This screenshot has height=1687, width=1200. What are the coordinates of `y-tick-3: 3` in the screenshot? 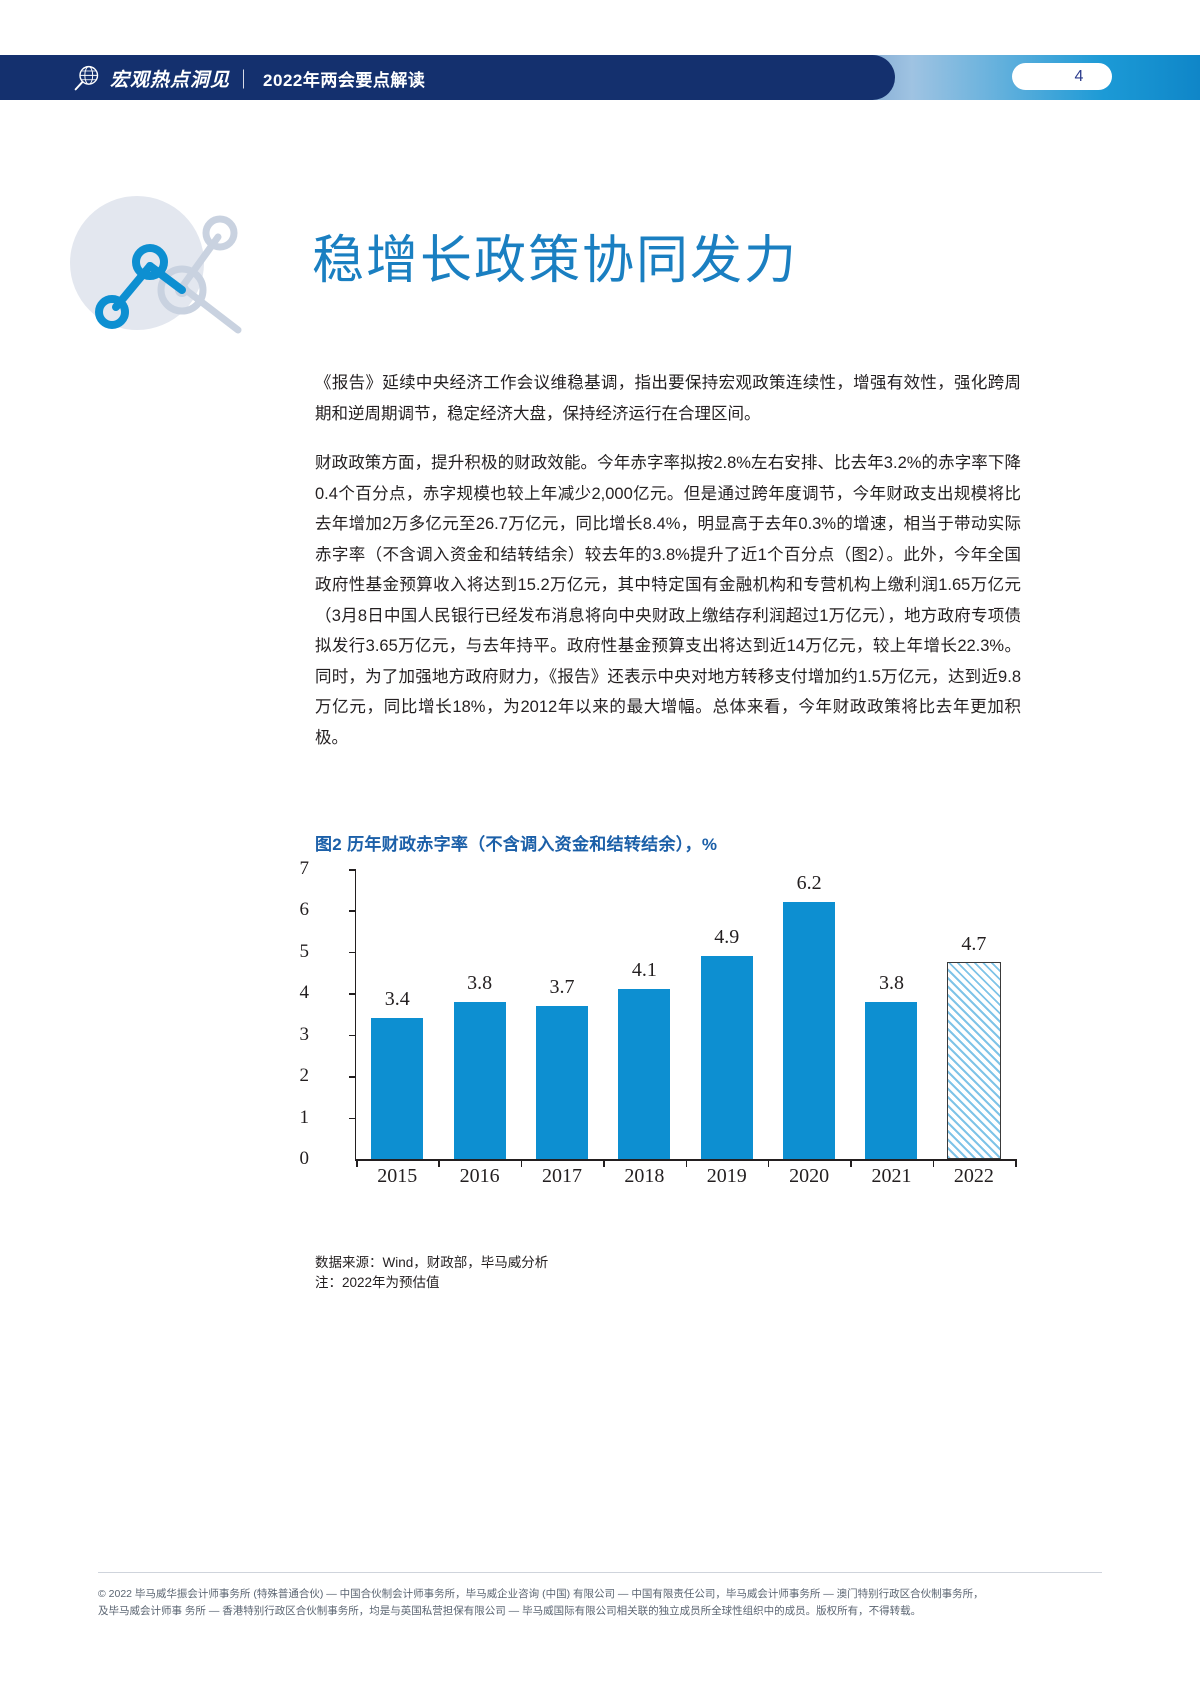 It's located at (304, 1034).